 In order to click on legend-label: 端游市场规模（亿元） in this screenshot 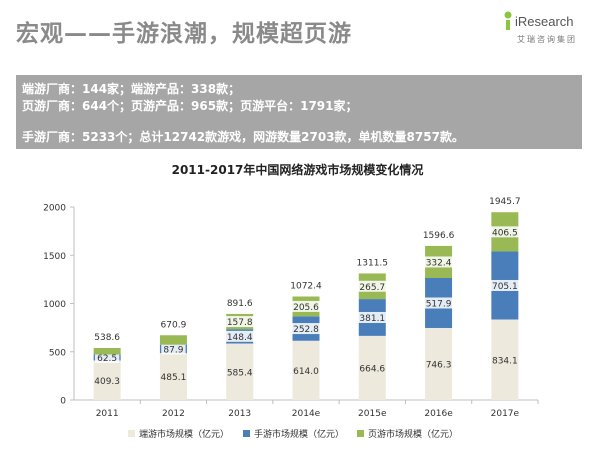, I will do `click(184, 434)`.